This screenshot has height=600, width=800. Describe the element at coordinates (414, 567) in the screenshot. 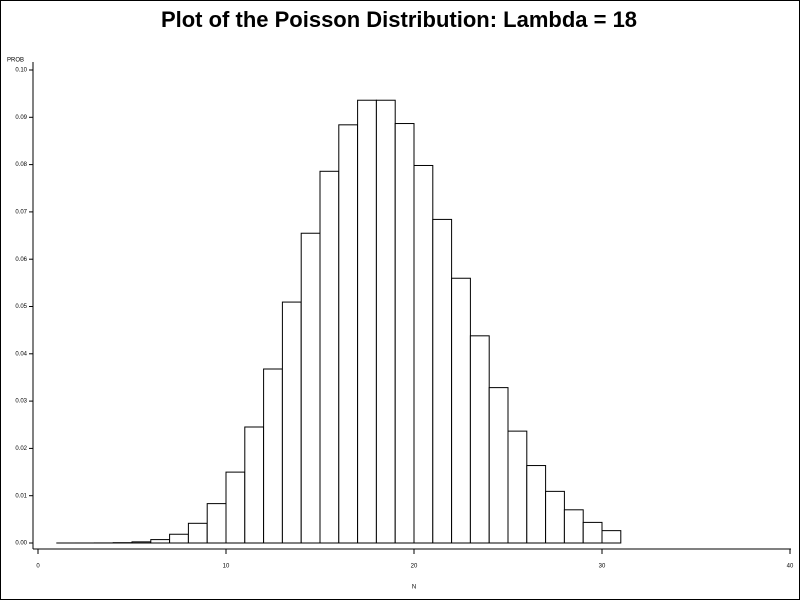

I see `x-tick-label: 20` at that location.